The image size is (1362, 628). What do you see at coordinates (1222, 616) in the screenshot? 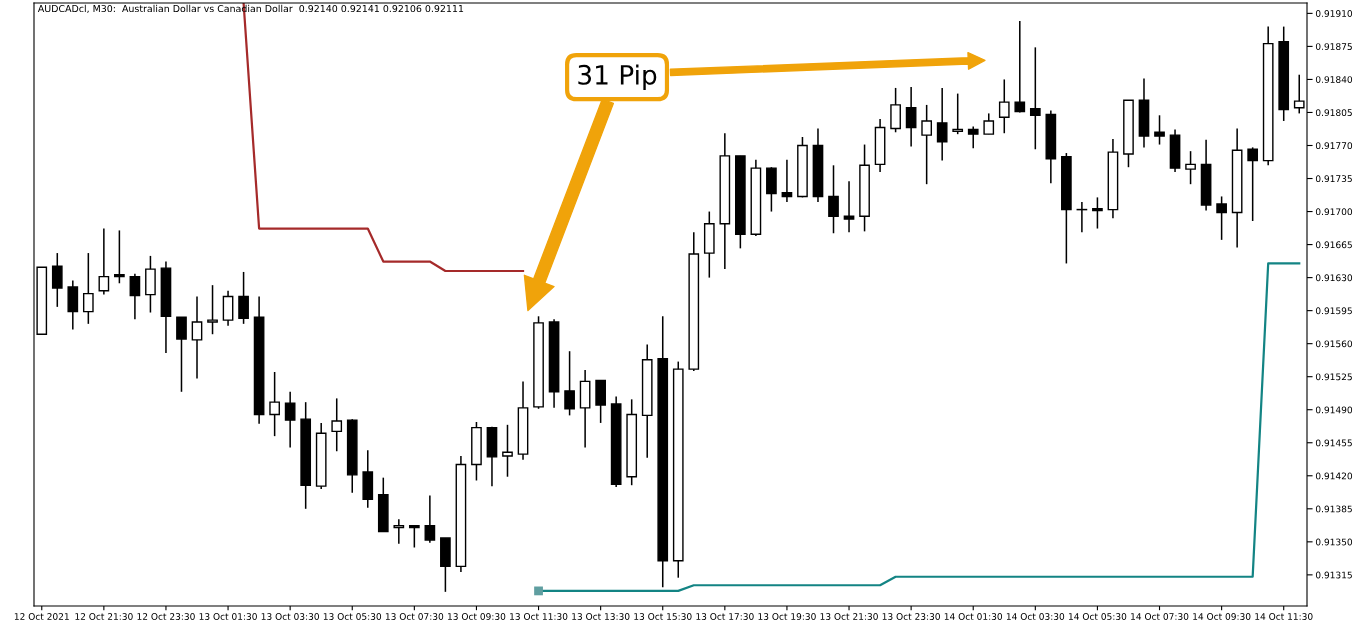
I see `x-tick-label: 14 Oct 09:30` at bounding box center [1222, 616].